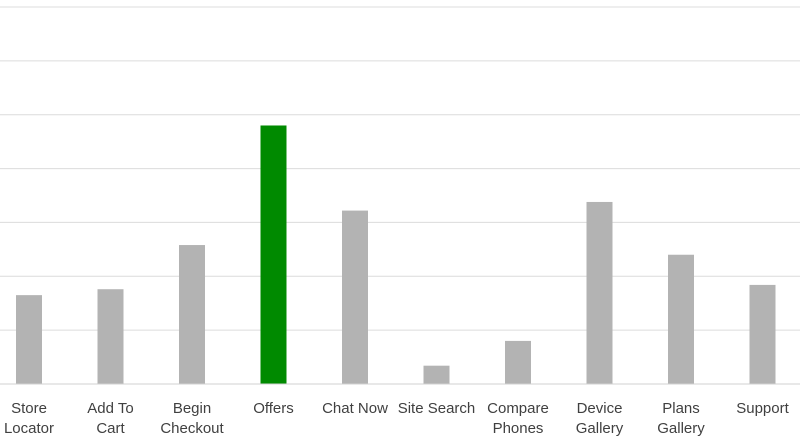  I want to click on bar-compare-phones, so click(518, 362).